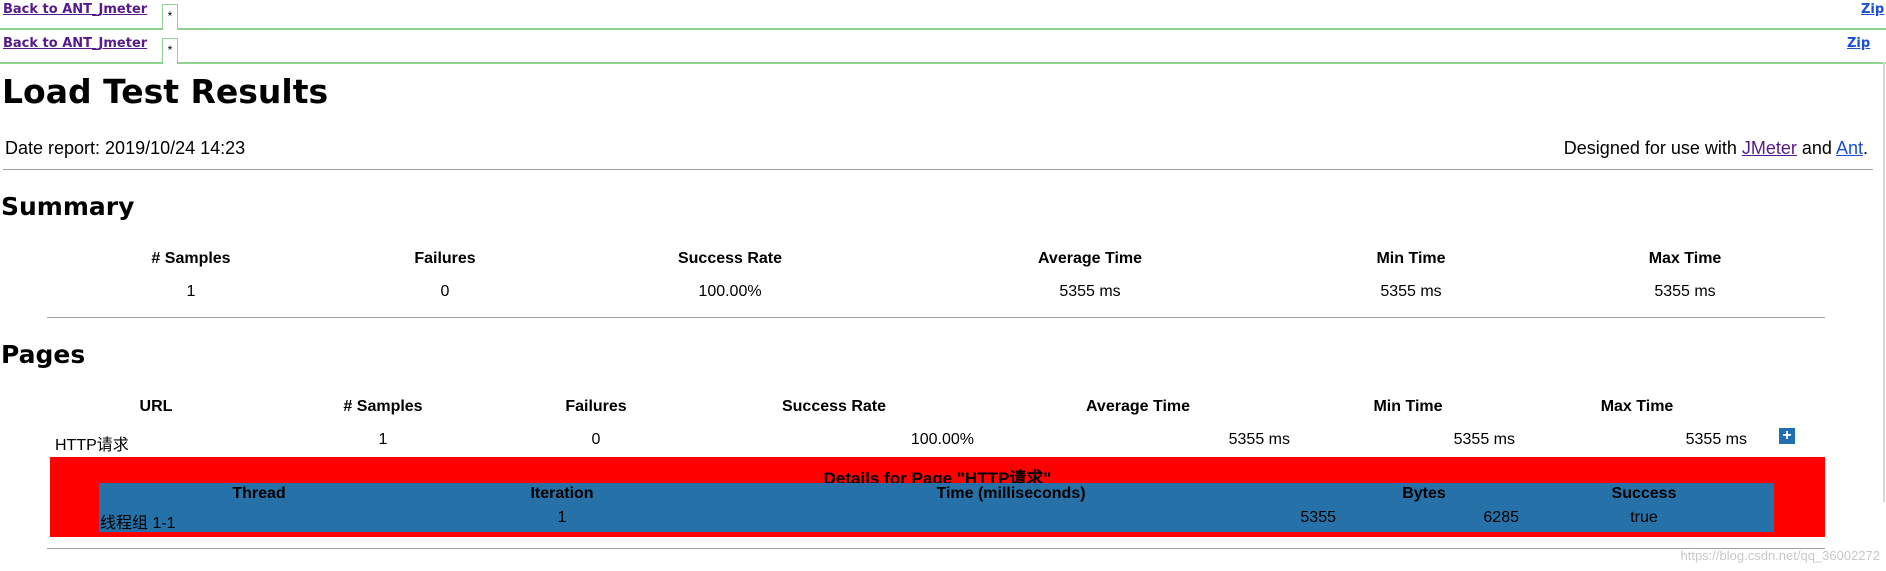 The height and width of the screenshot is (571, 1886). I want to click on divider-pages, so click(936, 548).